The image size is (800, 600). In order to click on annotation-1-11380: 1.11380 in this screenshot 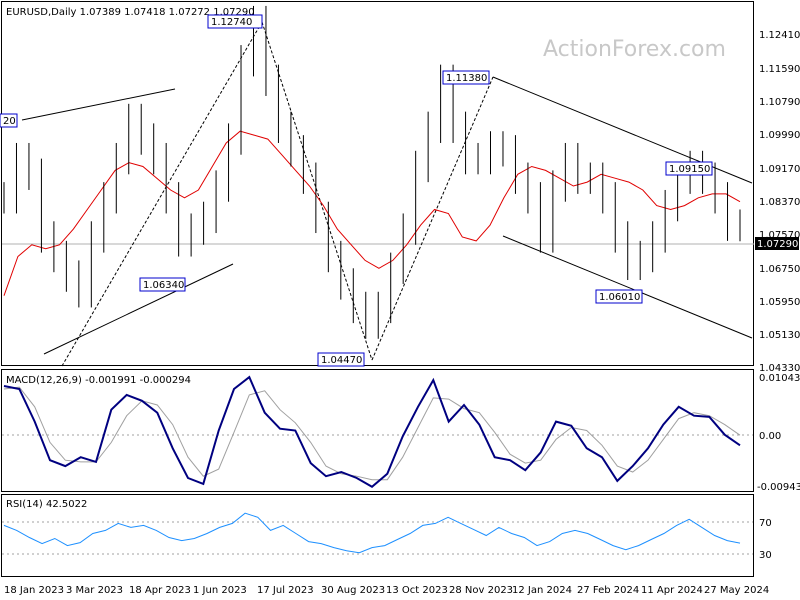, I will do `click(466, 77)`.